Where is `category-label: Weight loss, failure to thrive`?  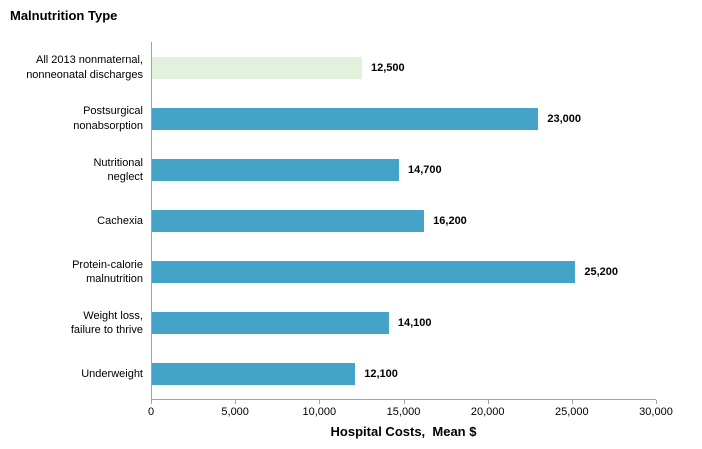
category-label: Weight loss, failure to thrive is located at coordinates (106, 323).